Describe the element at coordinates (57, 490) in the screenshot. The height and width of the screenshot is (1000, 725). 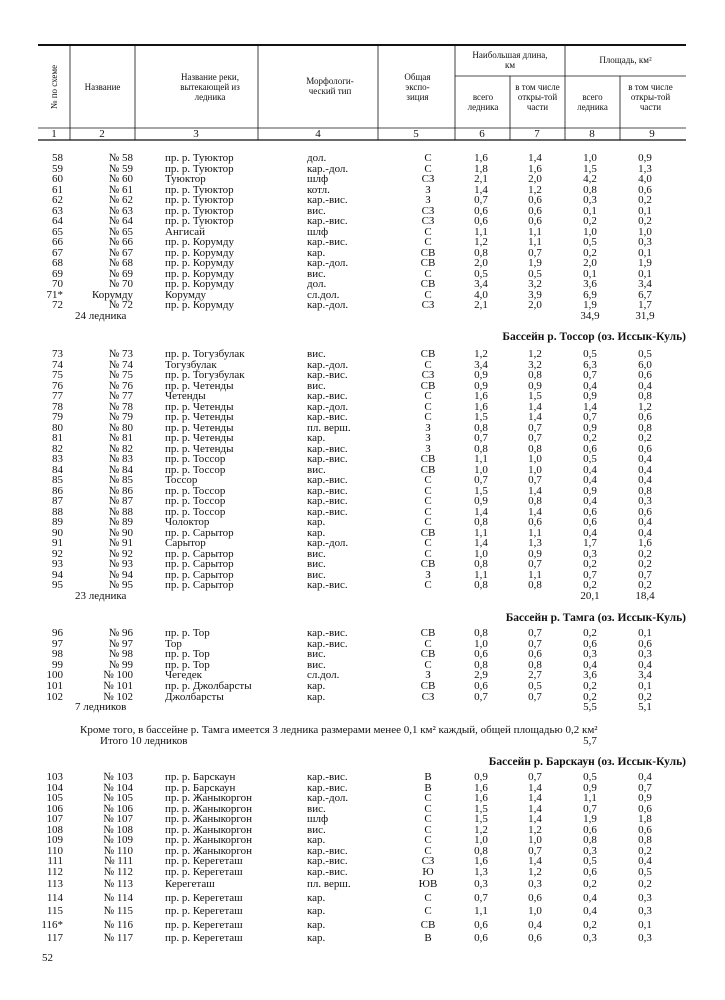
I see `table-cell: 86` at that location.